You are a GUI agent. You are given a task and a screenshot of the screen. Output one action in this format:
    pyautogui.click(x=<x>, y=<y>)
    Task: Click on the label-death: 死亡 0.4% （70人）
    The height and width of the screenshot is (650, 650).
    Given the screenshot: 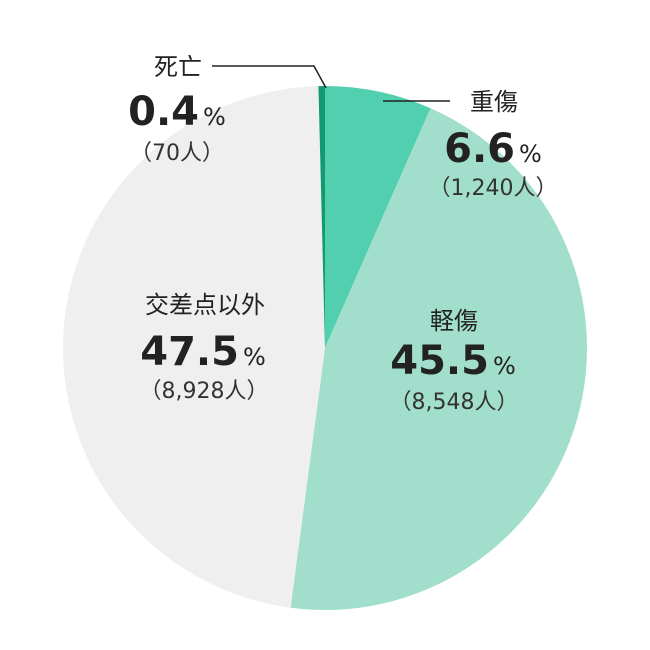 What is the action you would take?
    pyautogui.click(x=177, y=109)
    